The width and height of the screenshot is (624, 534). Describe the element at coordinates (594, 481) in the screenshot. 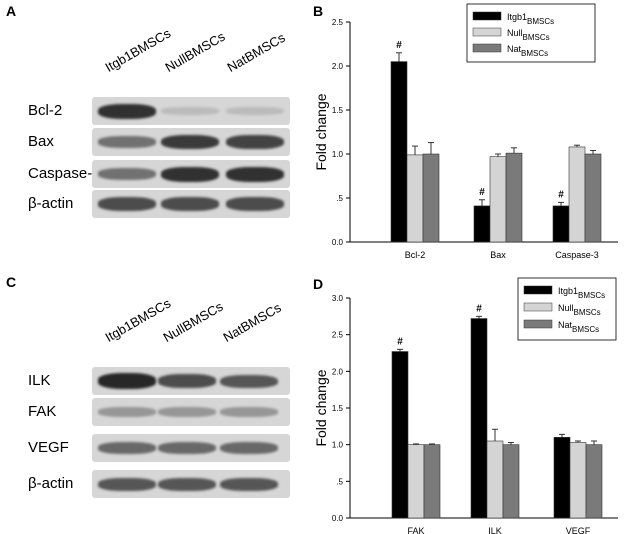

I see `bar-nat-vegf` at that location.